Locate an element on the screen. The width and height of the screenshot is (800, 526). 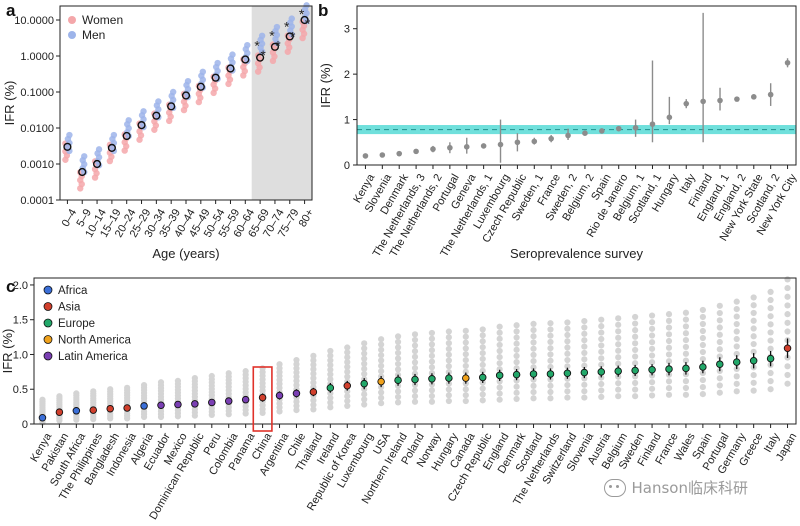
observed-star: * is located at coordinates (257, 45).